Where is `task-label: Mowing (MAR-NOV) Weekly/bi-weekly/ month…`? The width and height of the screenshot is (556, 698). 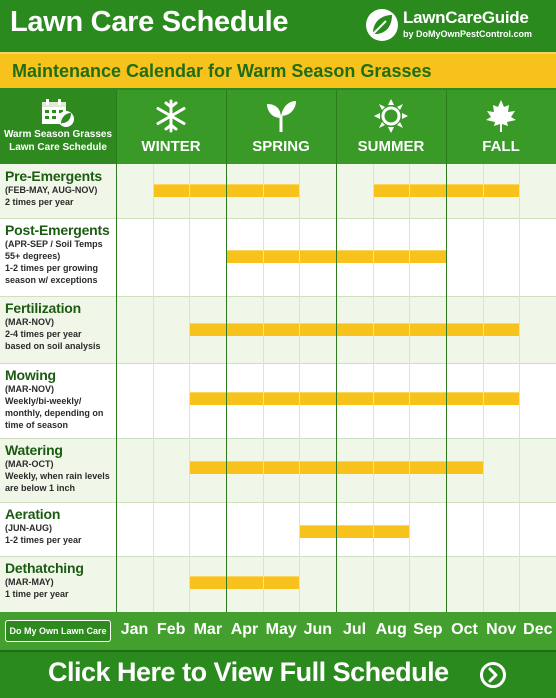 task-label: Mowing (MAR-NOV) Weekly/bi-weekly/ month… is located at coordinates (58, 400).